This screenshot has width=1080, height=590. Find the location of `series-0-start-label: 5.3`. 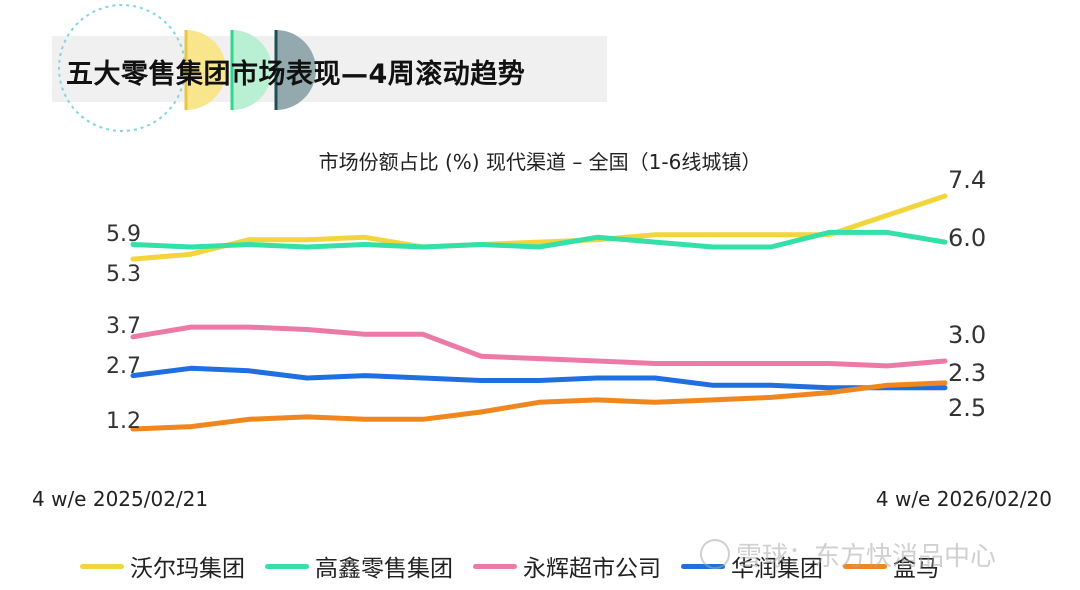

series-0-start-label: 5.3 is located at coordinates (123, 274).